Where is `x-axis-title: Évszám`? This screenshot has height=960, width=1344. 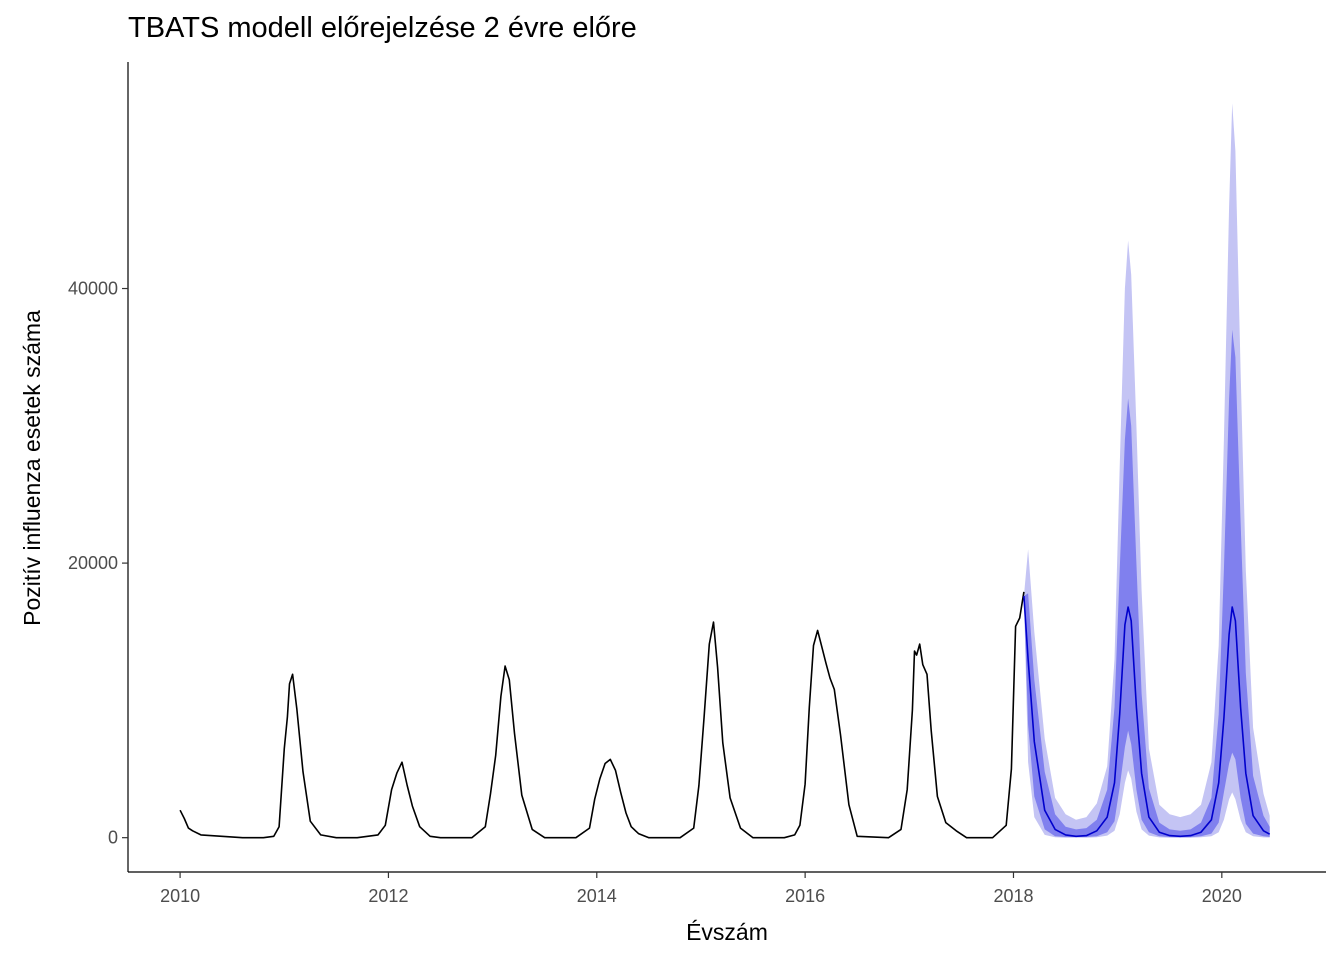
x-axis-title: Évszám is located at coordinates (727, 932).